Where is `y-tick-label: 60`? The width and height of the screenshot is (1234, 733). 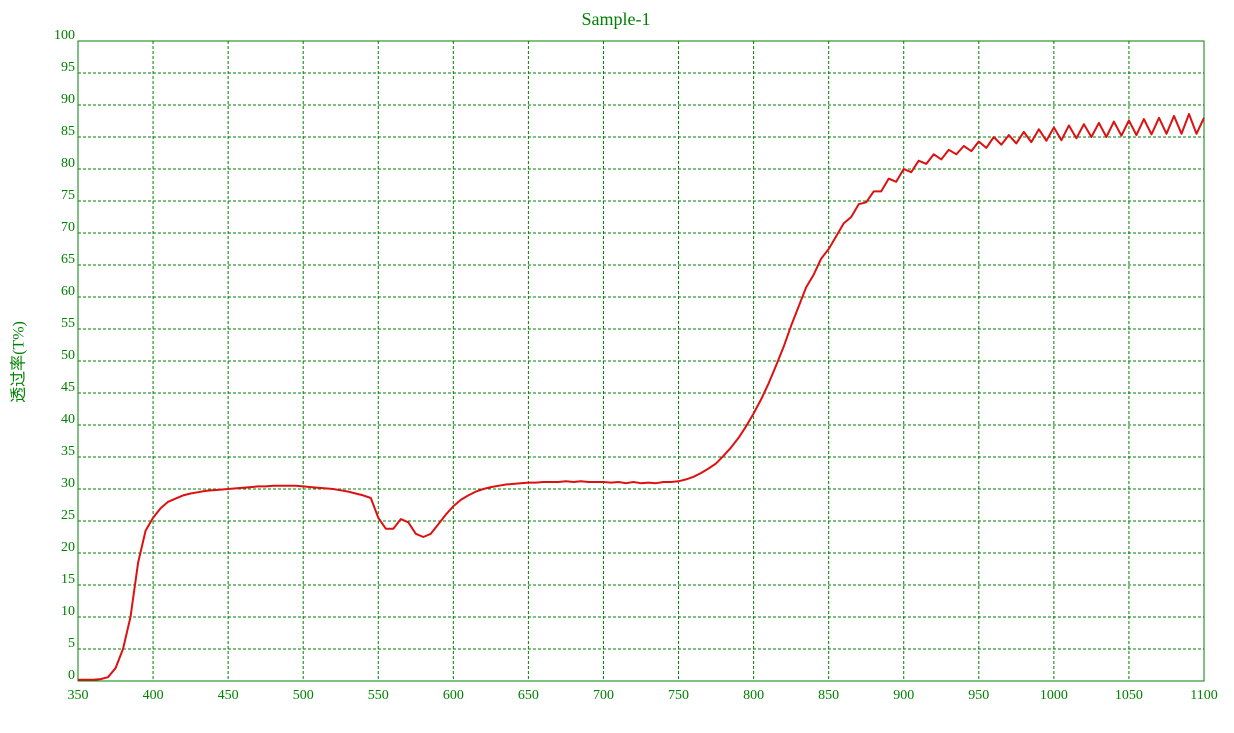
y-tick-label: 60 is located at coordinates (68, 291).